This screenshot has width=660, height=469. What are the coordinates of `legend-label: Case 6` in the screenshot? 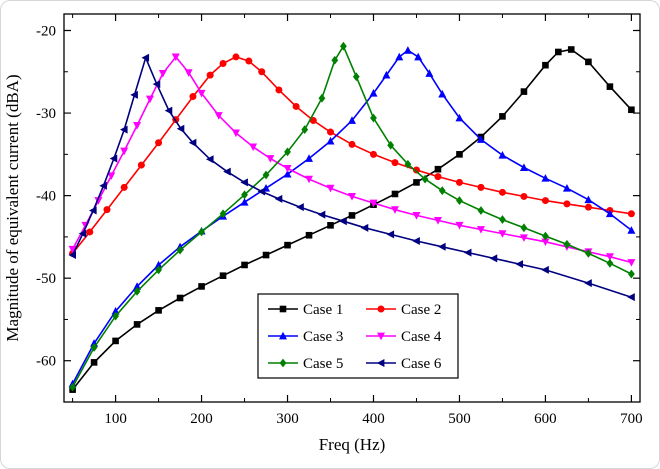 It's located at (421, 364).